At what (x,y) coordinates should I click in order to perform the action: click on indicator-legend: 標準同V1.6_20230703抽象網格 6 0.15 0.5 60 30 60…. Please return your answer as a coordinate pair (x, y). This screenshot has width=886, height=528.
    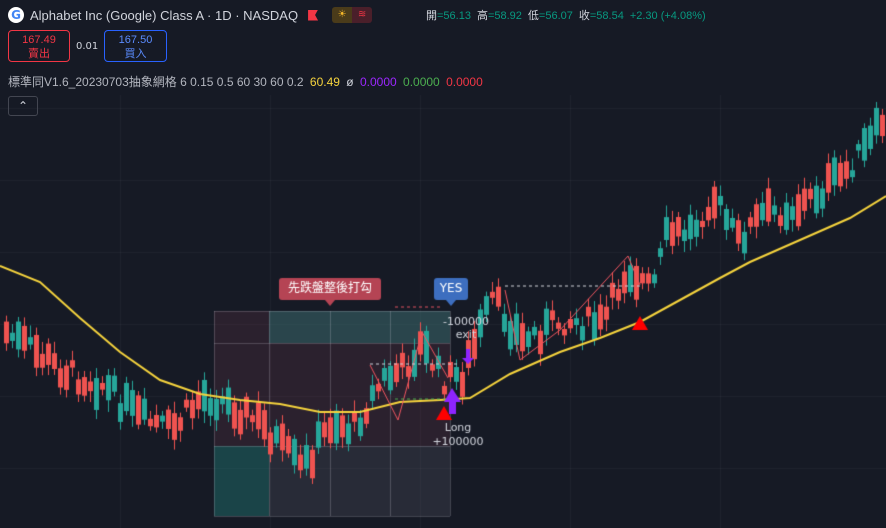
    Looking at the image, I should click on (245, 82).